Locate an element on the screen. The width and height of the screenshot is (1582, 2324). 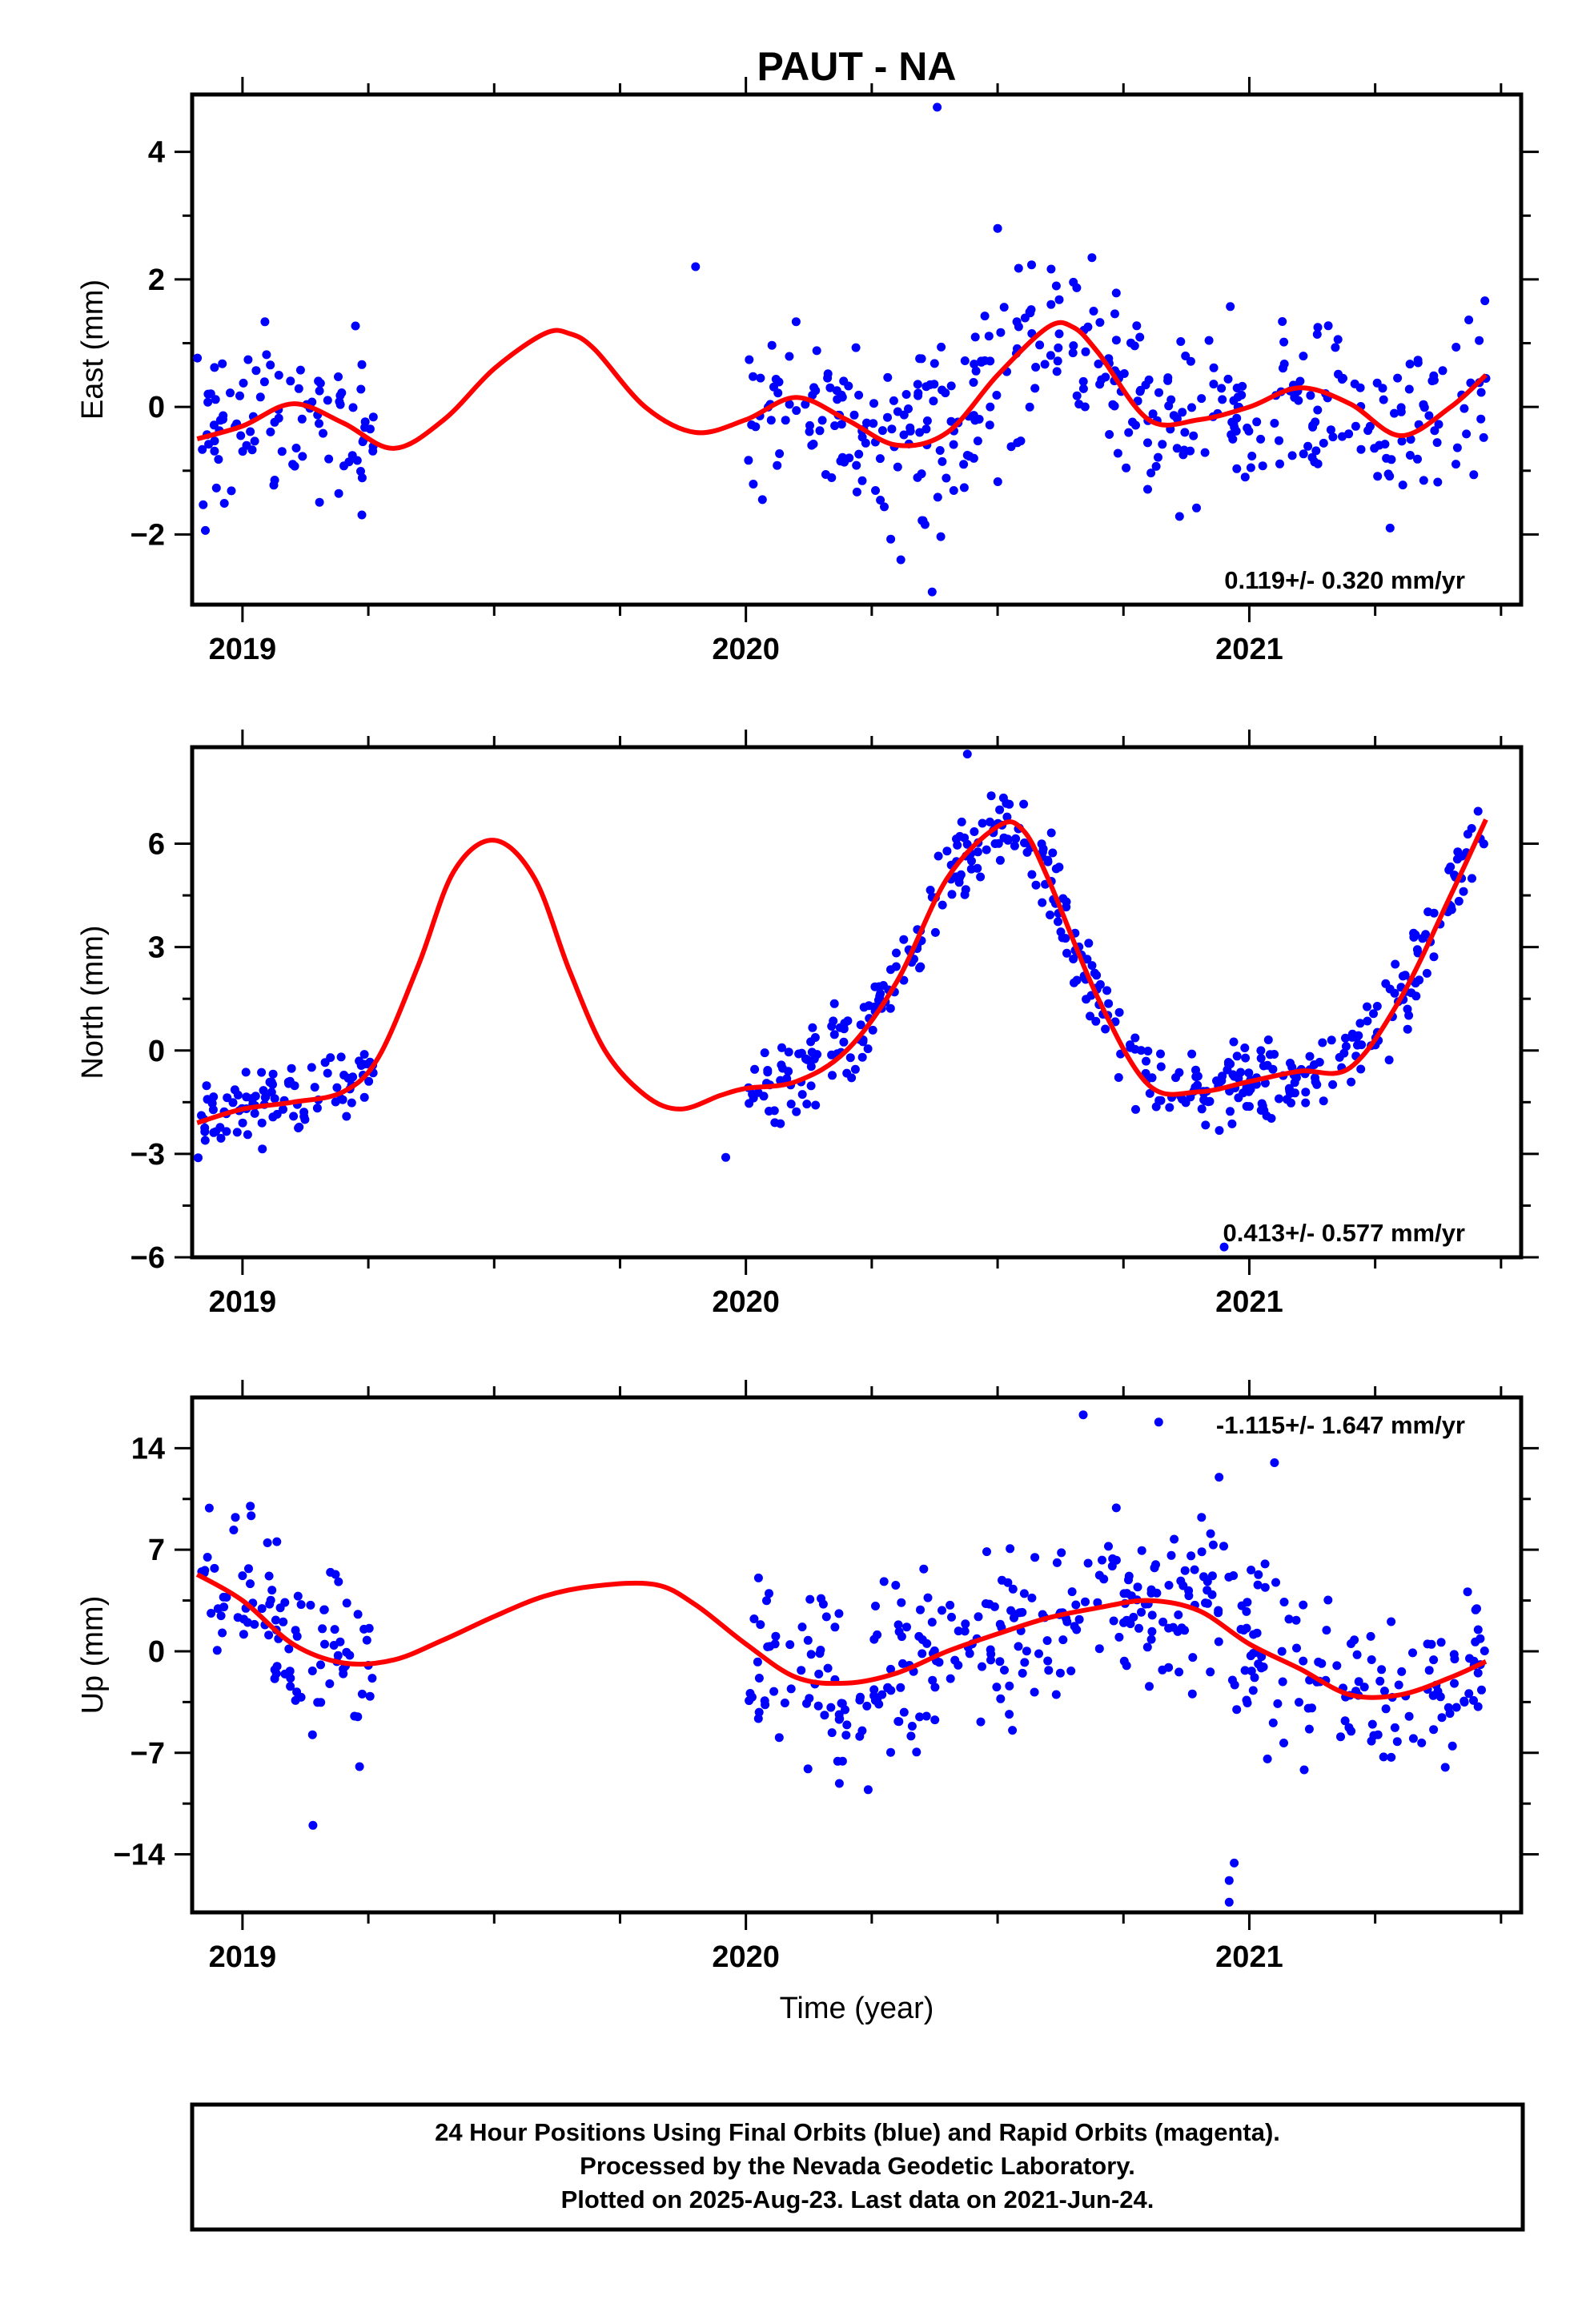
north-x-tick-label: 2020 is located at coordinates (746, 1302).